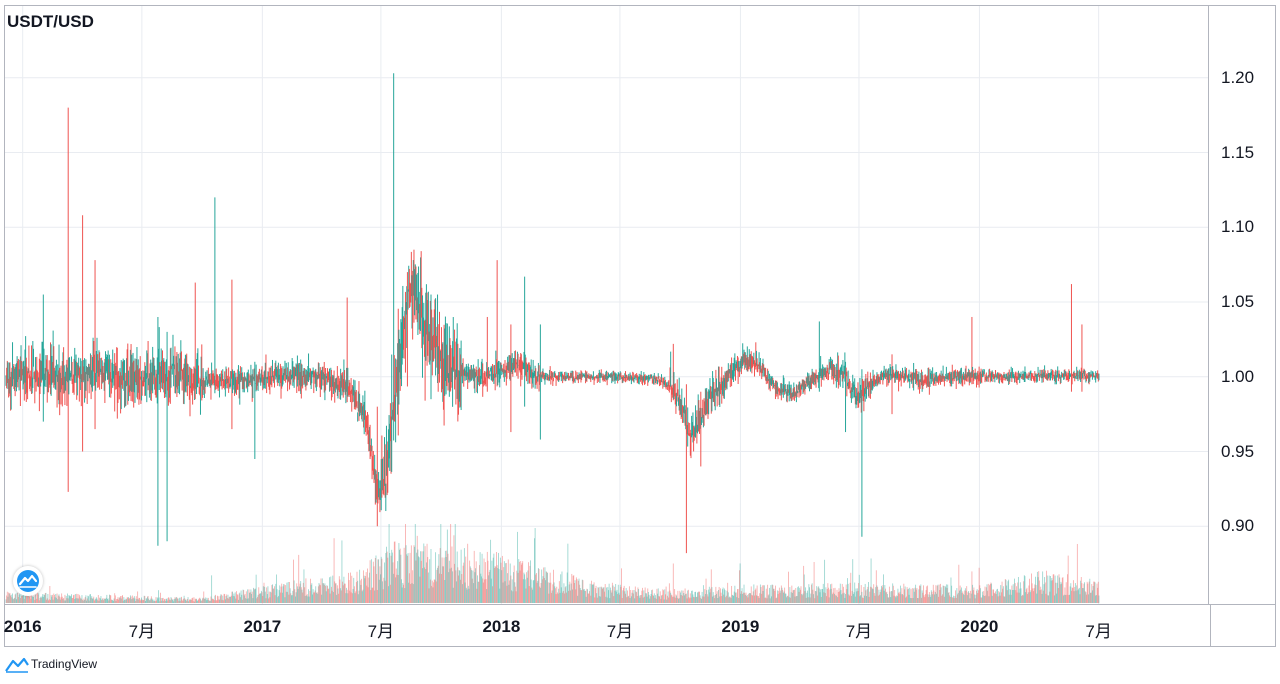 Image resolution: width=1280 pixels, height=684 pixels. I want to click on time-axis-divider, so click(1210, 625).